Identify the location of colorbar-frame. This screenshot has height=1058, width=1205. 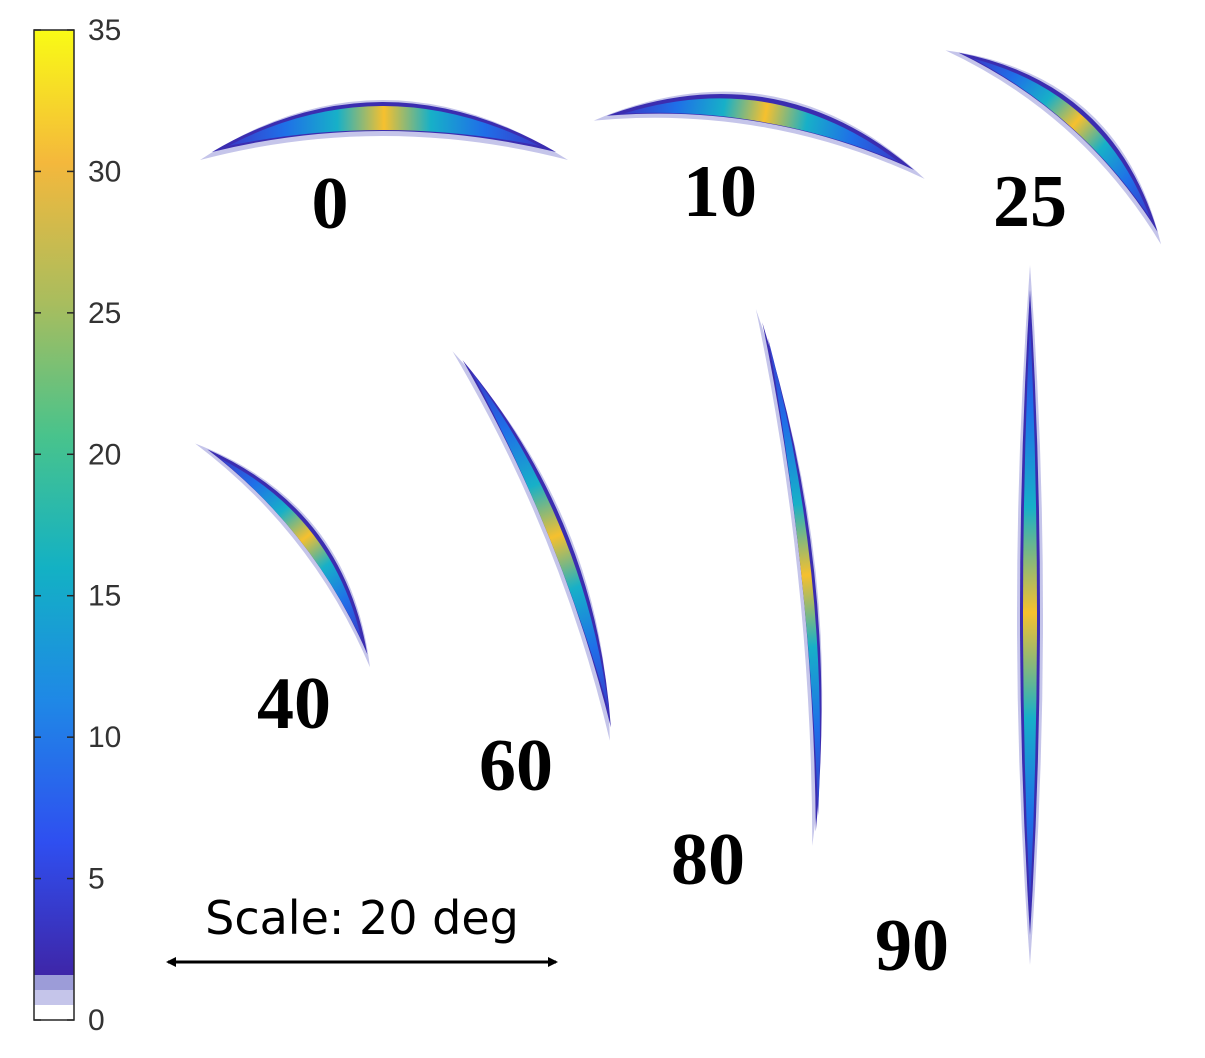
(54, 525).